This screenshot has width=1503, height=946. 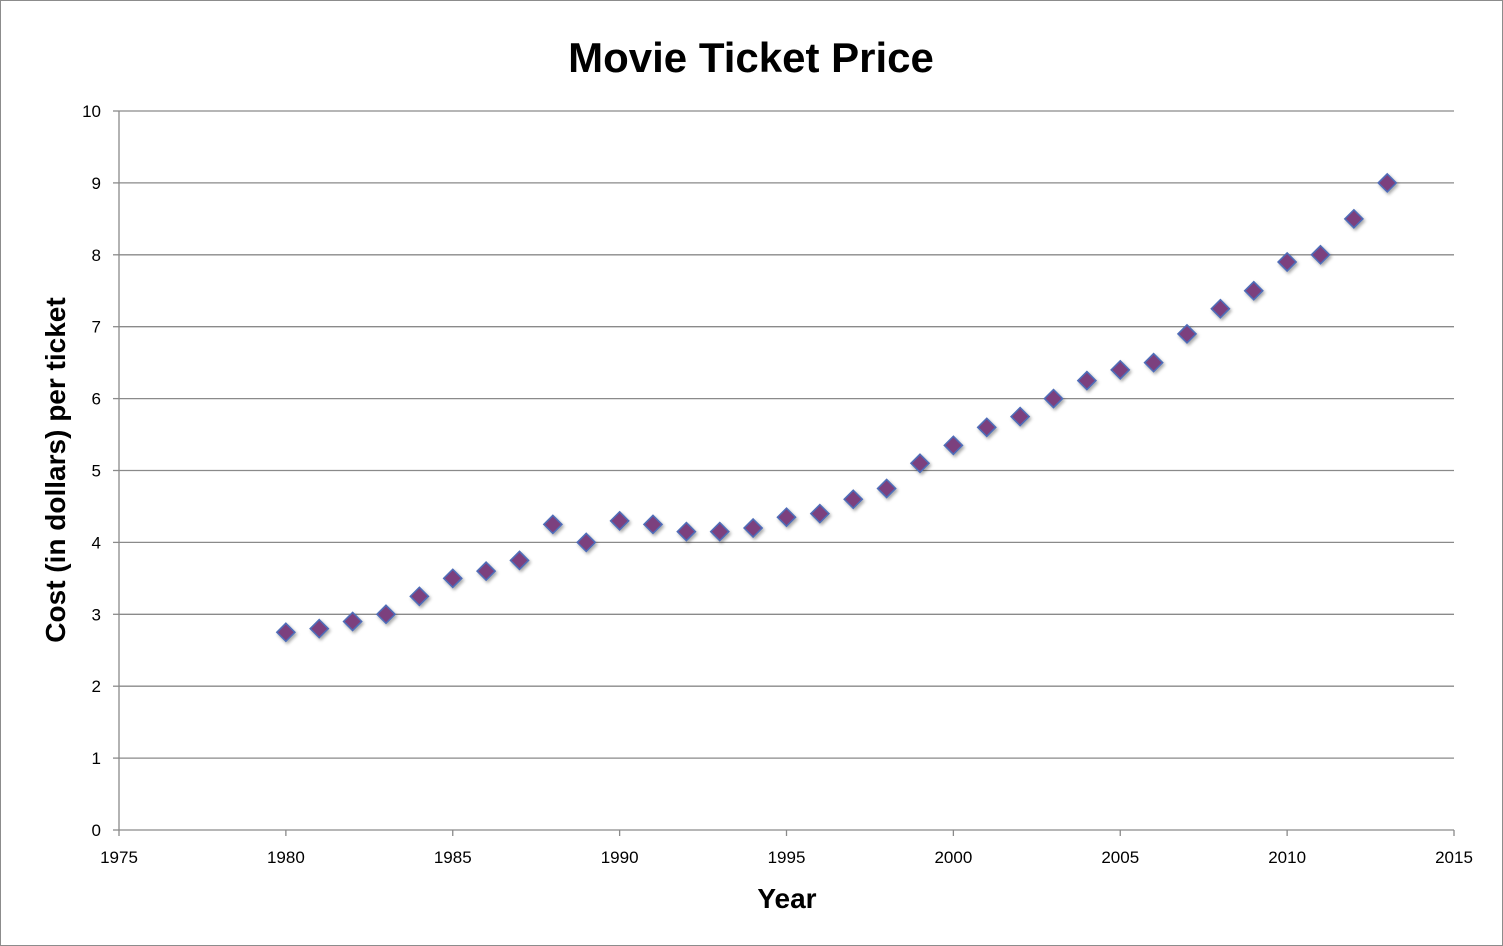 I want to click on y-tick-label: 10, so click(x=91, y=111).